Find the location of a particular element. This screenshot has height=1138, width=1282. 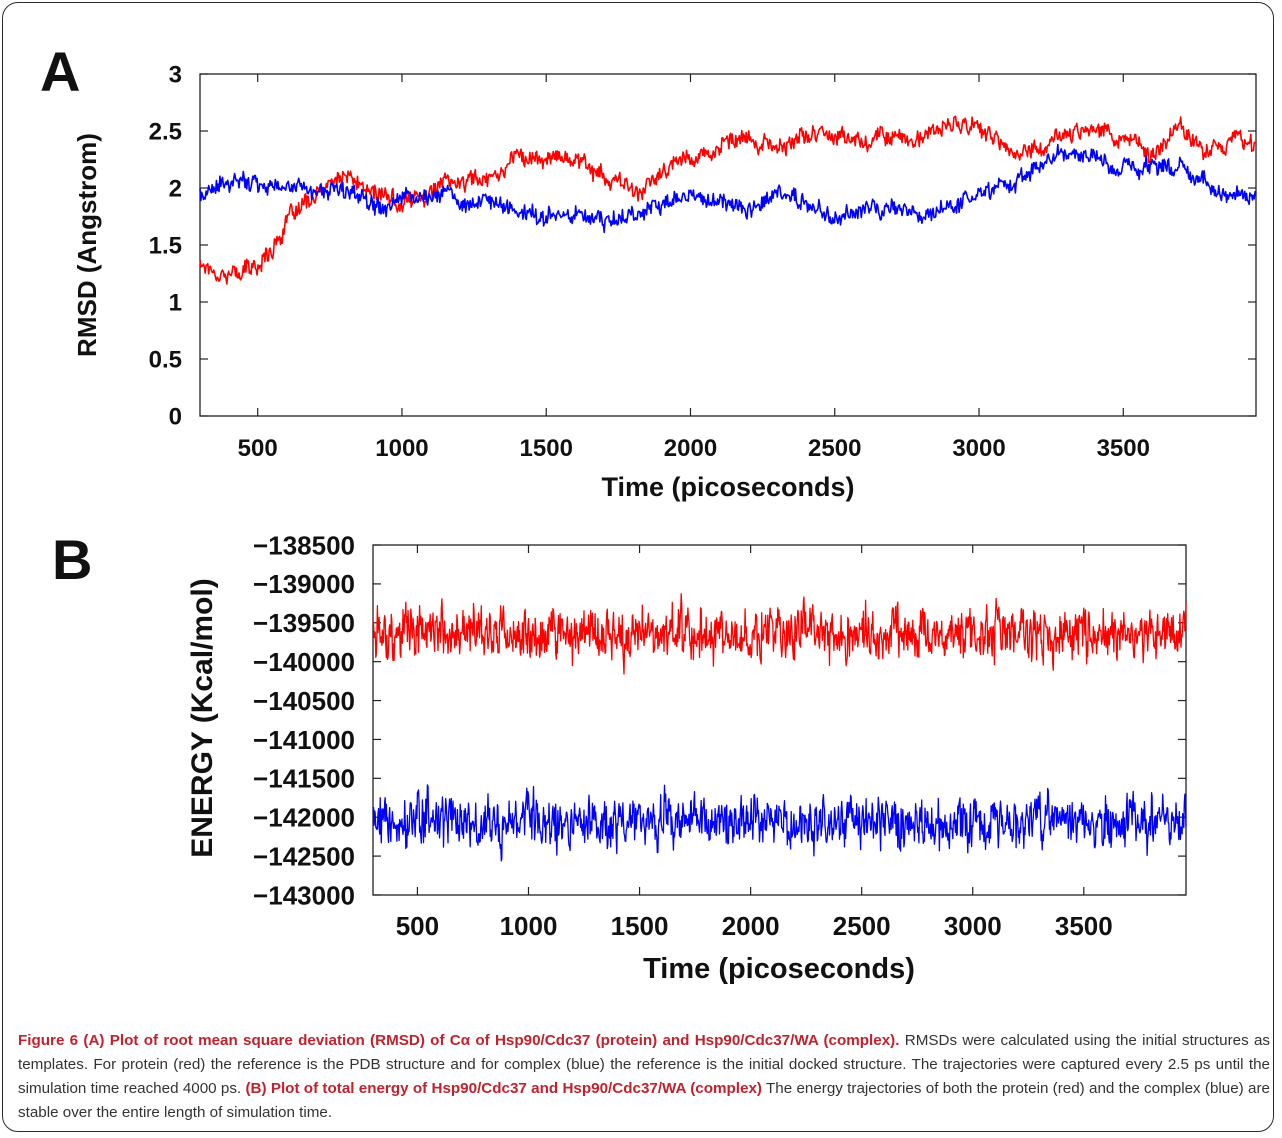

energy-y-tick-label: −142000 is located at coordinates (304, 818).